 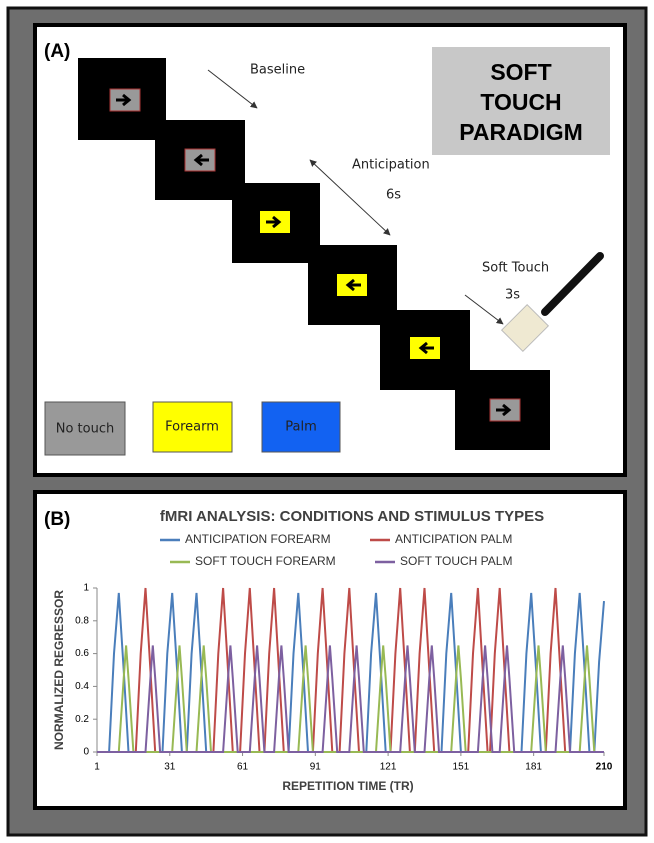 I want to click on y-axis-label: NORMALIZED REGRESSOR, so click(x=59, y=670).